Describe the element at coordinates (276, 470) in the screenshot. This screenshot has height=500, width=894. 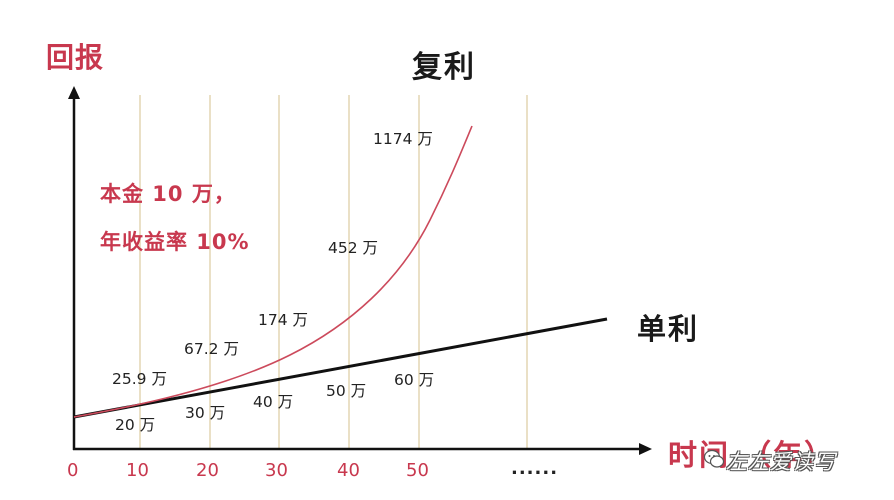
I see `x-tick-30: 30` at that location.